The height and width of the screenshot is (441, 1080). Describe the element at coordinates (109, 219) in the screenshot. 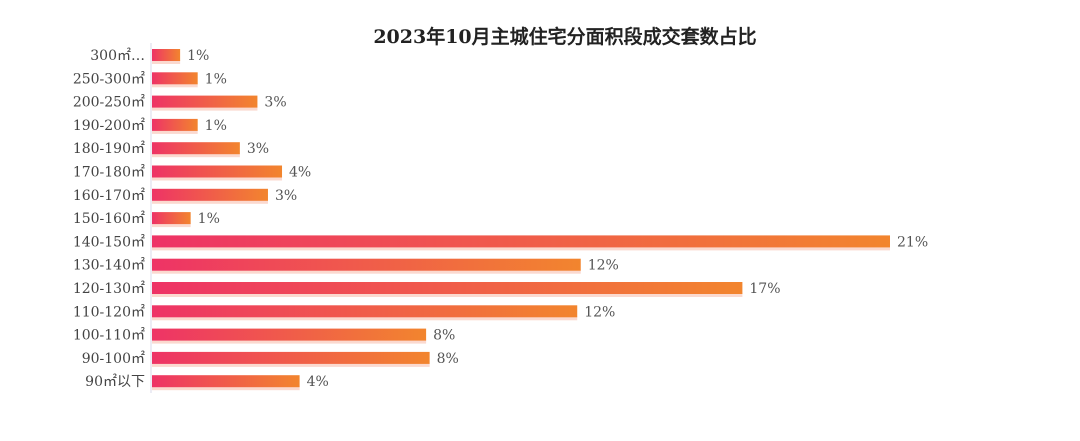

I see `category-label: 150-160㎡` at that location.